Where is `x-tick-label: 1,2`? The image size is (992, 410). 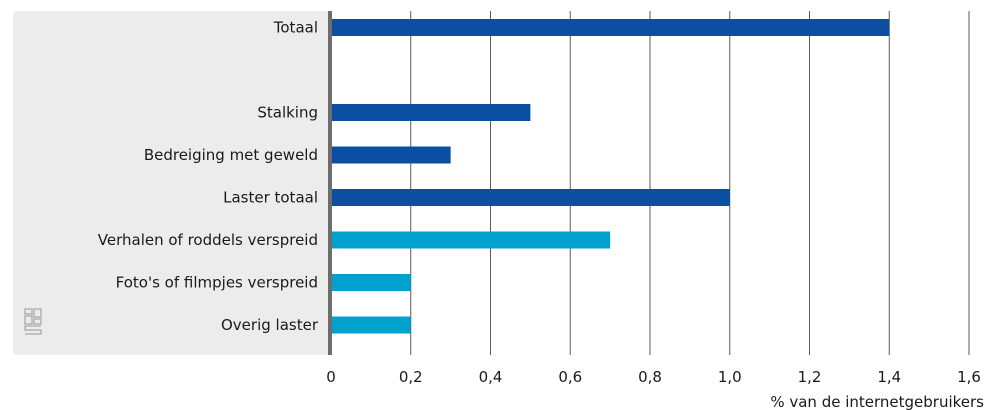 x-tick-label: 1,2 is located at coordinates (810, 377).